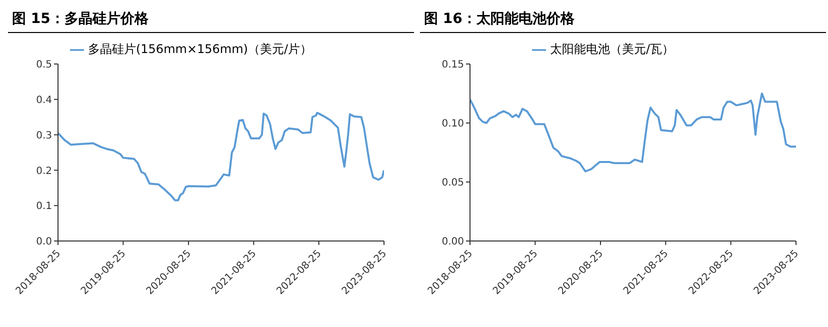 This screenshot has height=327, width=828. What do you see at coordinates (44, 100) in the screenshot?
I see `y-tick-label: 0.4` at bounding box center [44, 100].